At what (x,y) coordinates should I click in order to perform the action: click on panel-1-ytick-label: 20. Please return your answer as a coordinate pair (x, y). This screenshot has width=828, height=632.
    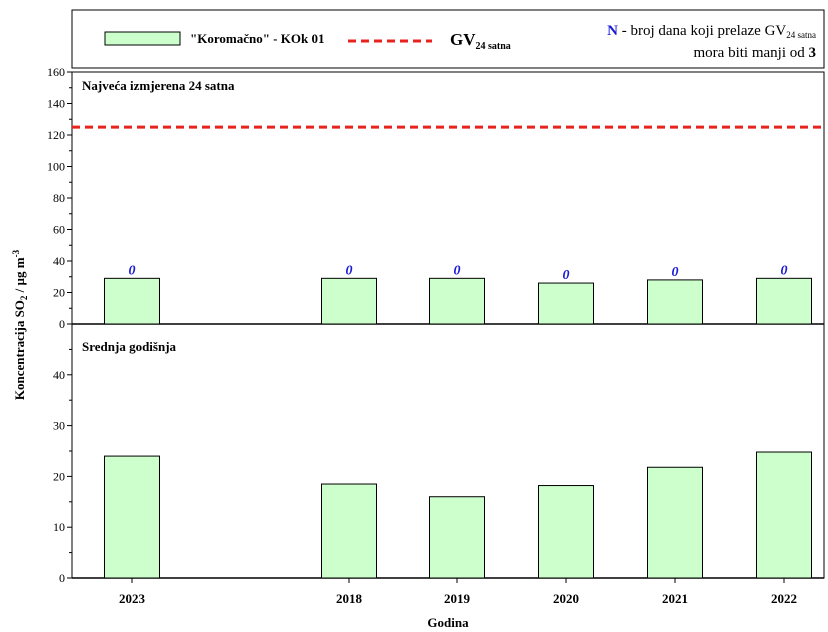
    Looking at the image, I should click on (59, 476).